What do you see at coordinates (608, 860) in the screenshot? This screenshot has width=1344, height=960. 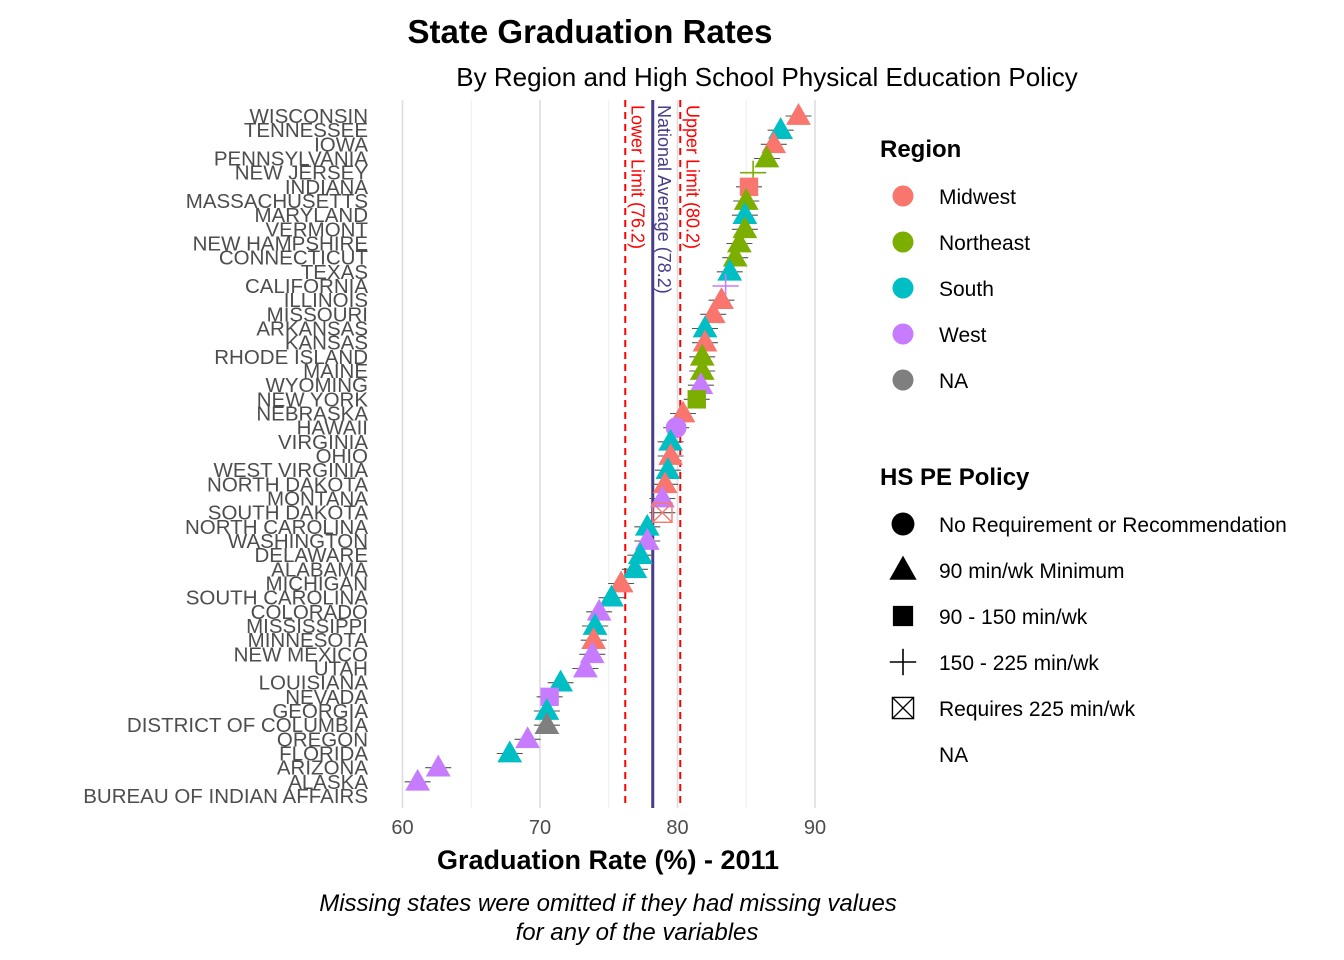 I see `x-axis-title: Graduation Rate (%) - 2011` at bounding box center [608, 860].